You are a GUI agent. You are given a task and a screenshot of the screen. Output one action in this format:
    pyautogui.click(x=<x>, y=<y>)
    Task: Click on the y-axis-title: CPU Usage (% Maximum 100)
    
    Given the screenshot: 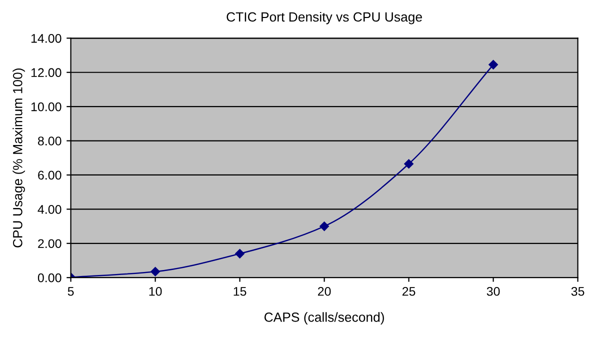 What is the action you would take?
    pyautogui.click(x=18, y=158)
    